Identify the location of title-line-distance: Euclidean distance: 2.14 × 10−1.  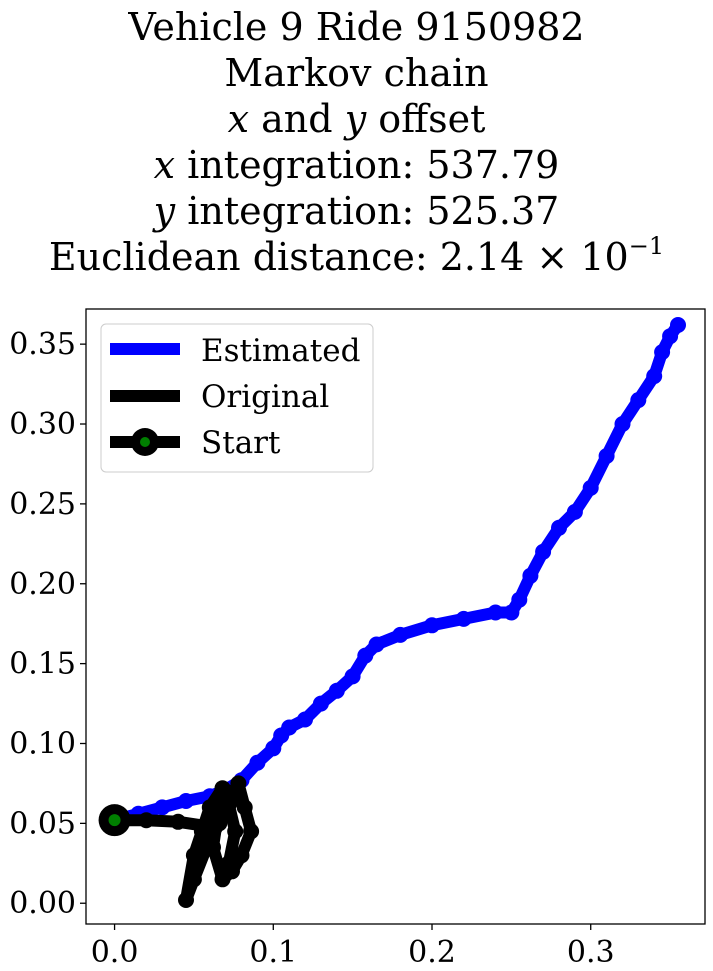
(356, 257).